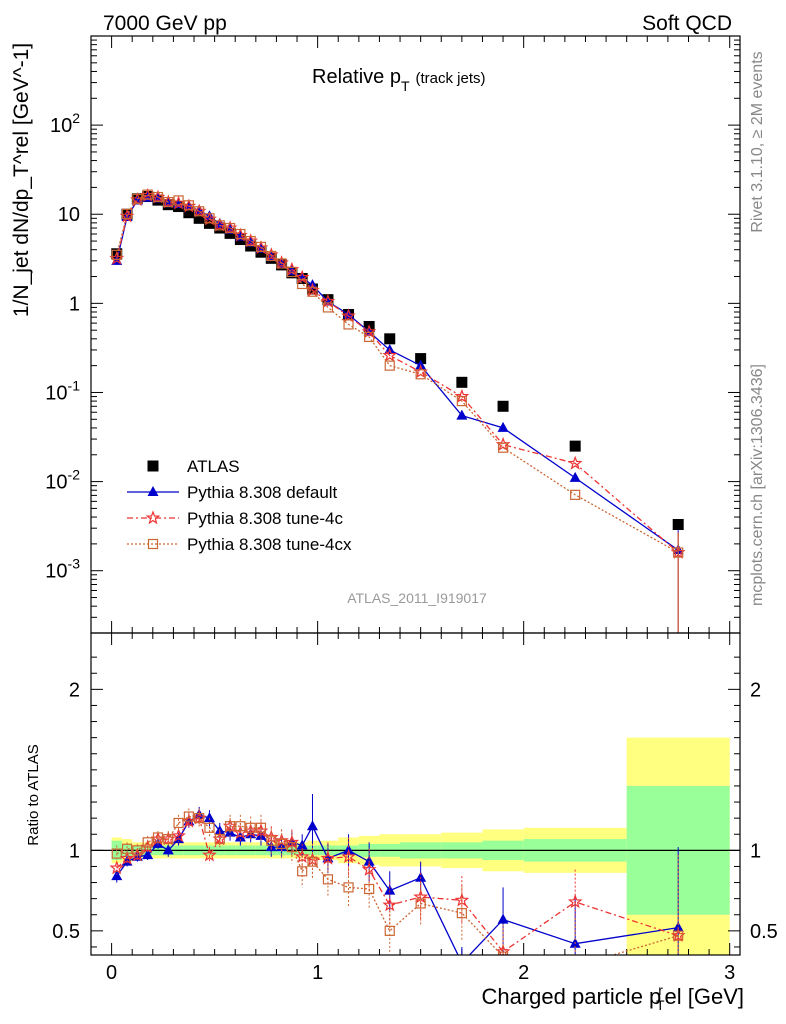 This screenshot has height=1024, width=786. What do you see at coordinates (269, 544) in the screenshot?
I see `legend-label: Pythia 8.308 tune-4cx` at bounding box center [269, 544].